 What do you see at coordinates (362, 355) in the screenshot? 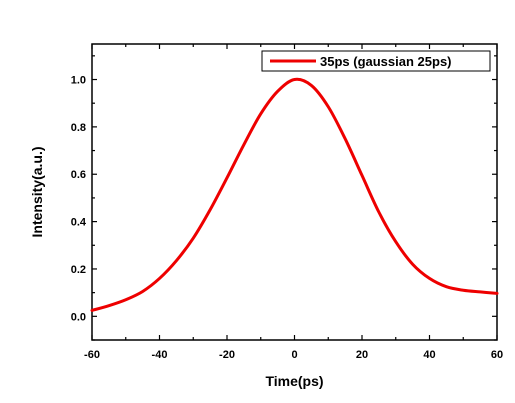
I see `x-tick-label: 20` at bounding box center [362, 355].